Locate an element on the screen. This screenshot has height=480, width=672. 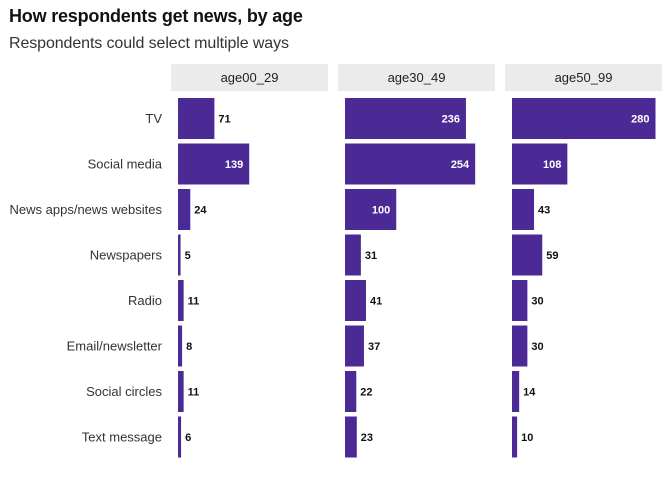
category-label: Radio is located at coordinates (145, 300).